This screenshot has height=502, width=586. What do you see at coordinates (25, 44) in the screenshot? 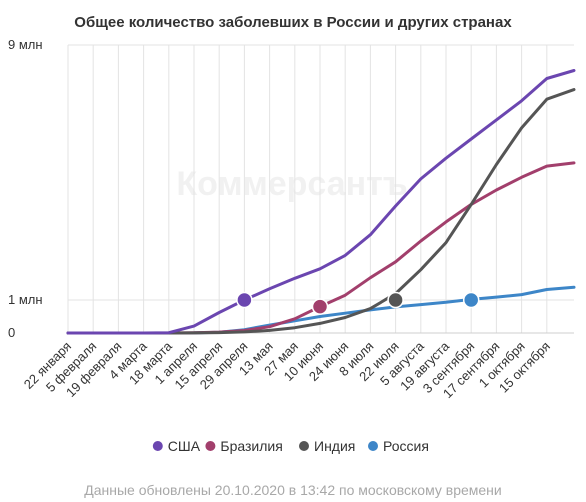
I see `y-tick-label: 9 млн` at bounding box center [25, 44].